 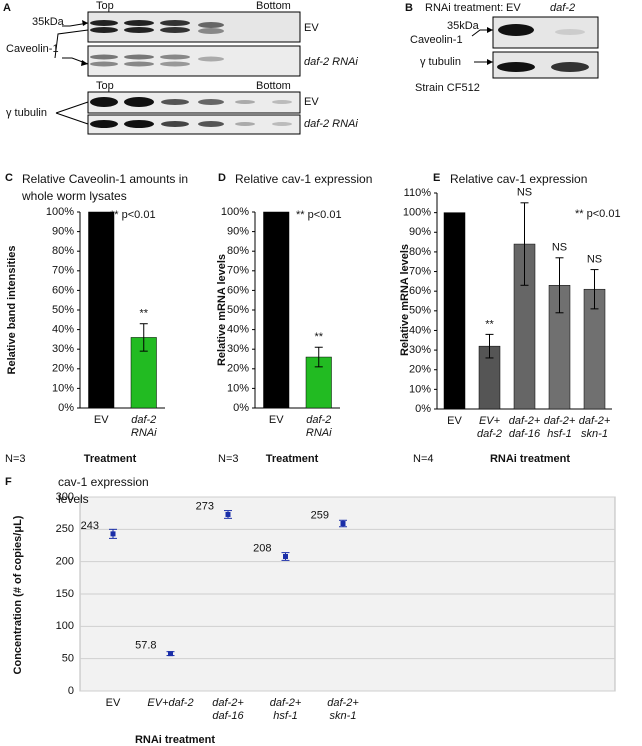 I want to click on x-tick-label: EV+daf-2, so click(x=170, y=703).